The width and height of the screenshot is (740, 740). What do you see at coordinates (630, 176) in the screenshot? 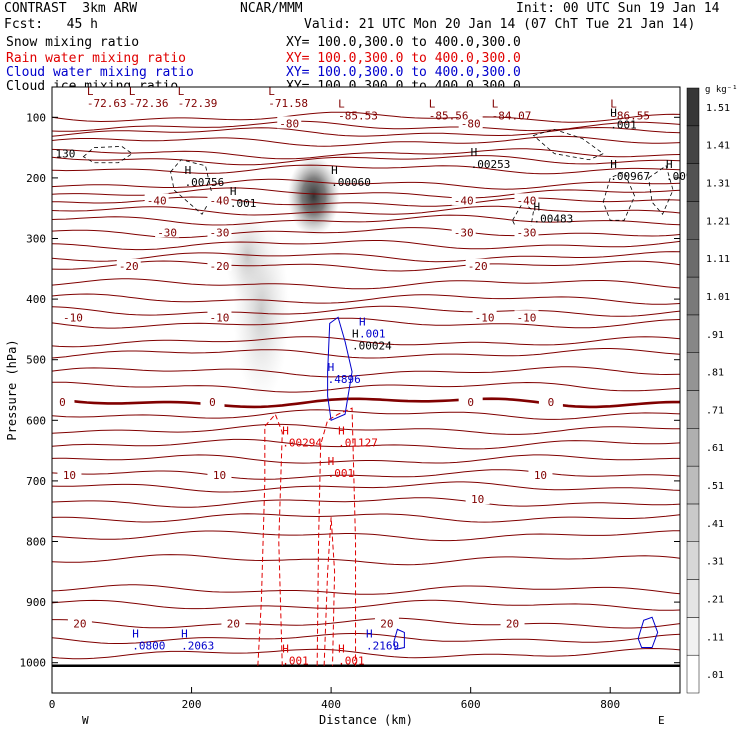
I see `extremum-value: .00967` at bounding box center [630, 176].